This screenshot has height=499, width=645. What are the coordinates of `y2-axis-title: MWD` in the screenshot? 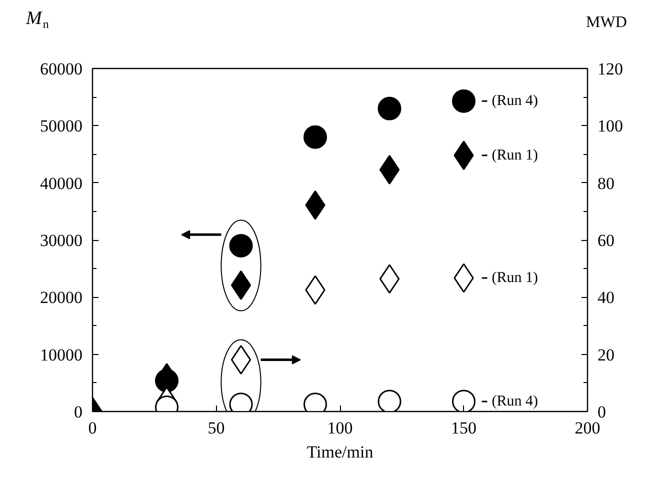 It's located at (606, 23).